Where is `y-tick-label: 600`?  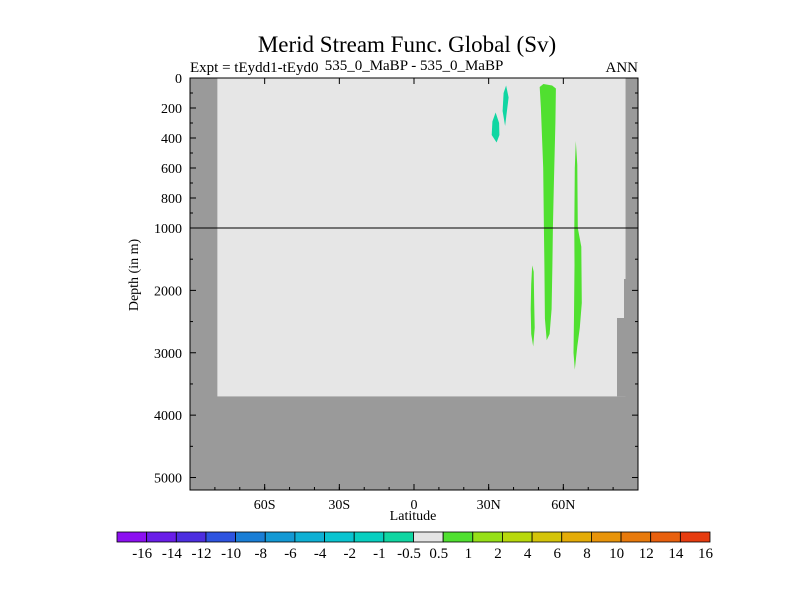 y-tick-label: 600 is located at coordinates (171, 169).